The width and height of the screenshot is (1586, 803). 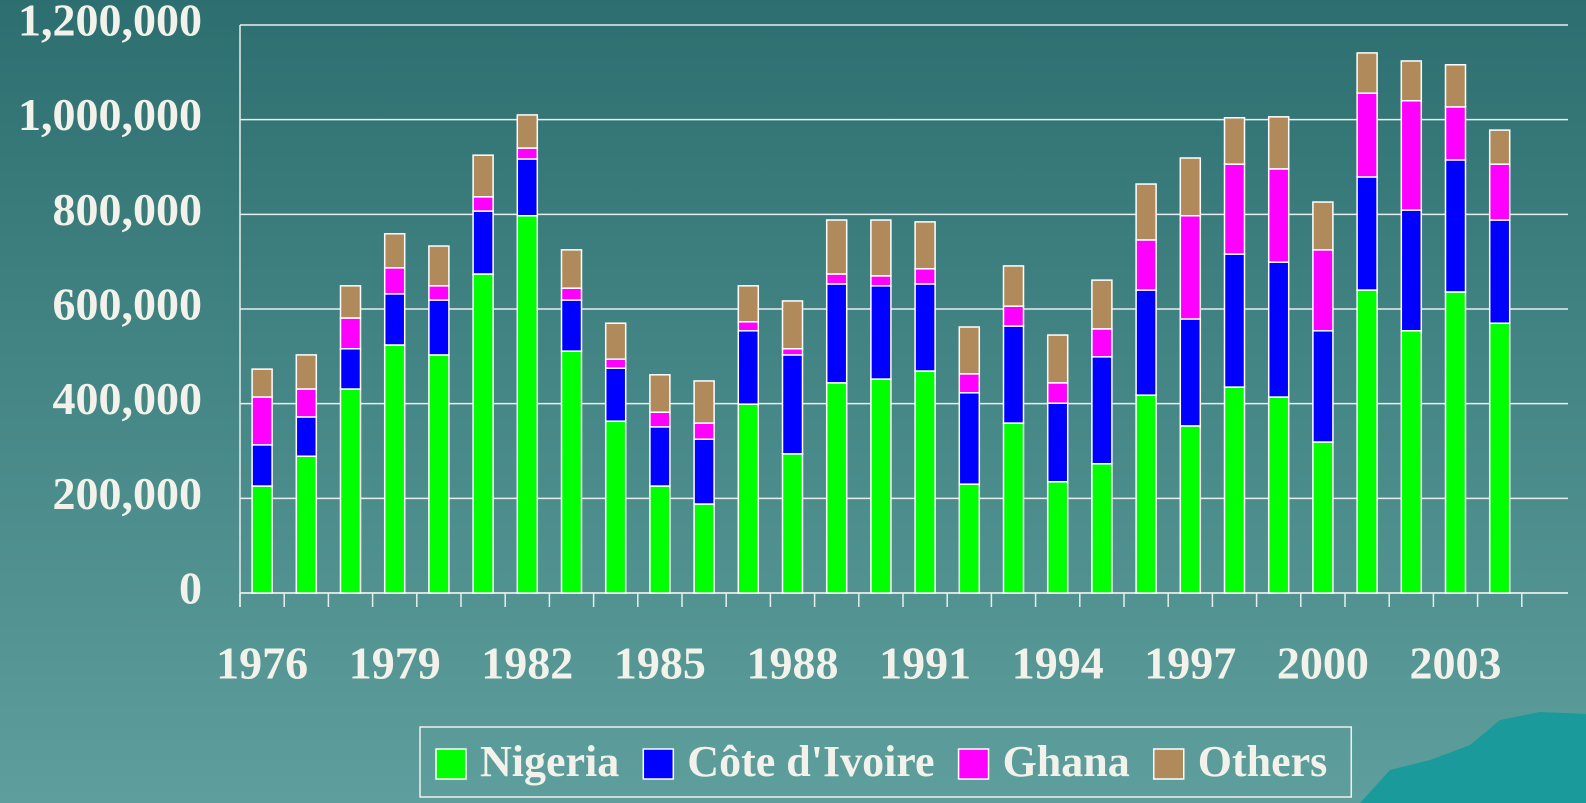 What do you see at coordinates (110, 23) in the screenshot?
I see `y-tick-label: 1,200,000` at bounding box center [110, 23].